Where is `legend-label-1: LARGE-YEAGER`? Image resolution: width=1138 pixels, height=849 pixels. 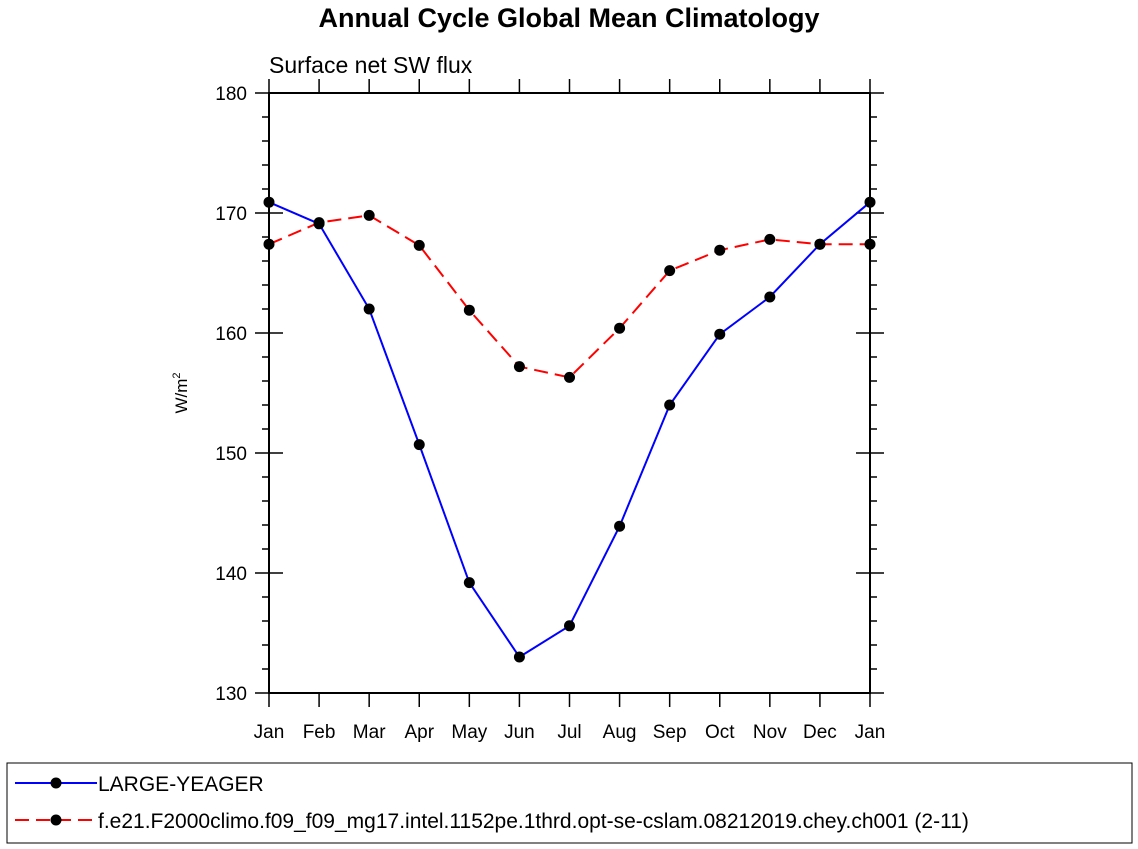 legend-label-1: LARGE-YEAGER is located at coordinates (181, 784).